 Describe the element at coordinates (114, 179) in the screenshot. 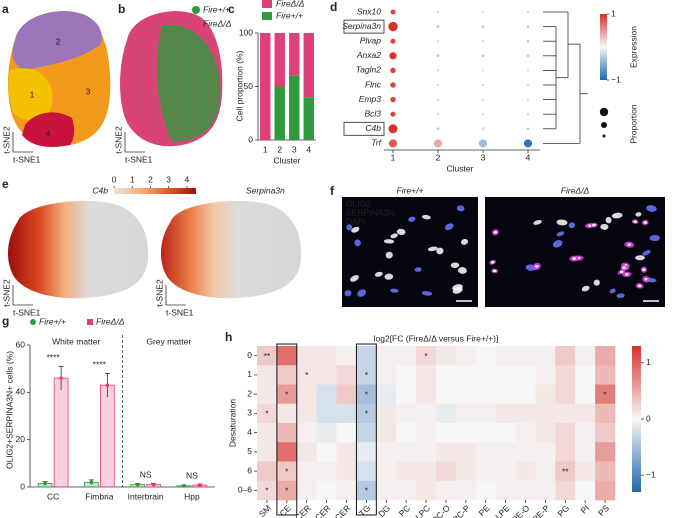

I see `colorbar-tick-label: 0` at that location.